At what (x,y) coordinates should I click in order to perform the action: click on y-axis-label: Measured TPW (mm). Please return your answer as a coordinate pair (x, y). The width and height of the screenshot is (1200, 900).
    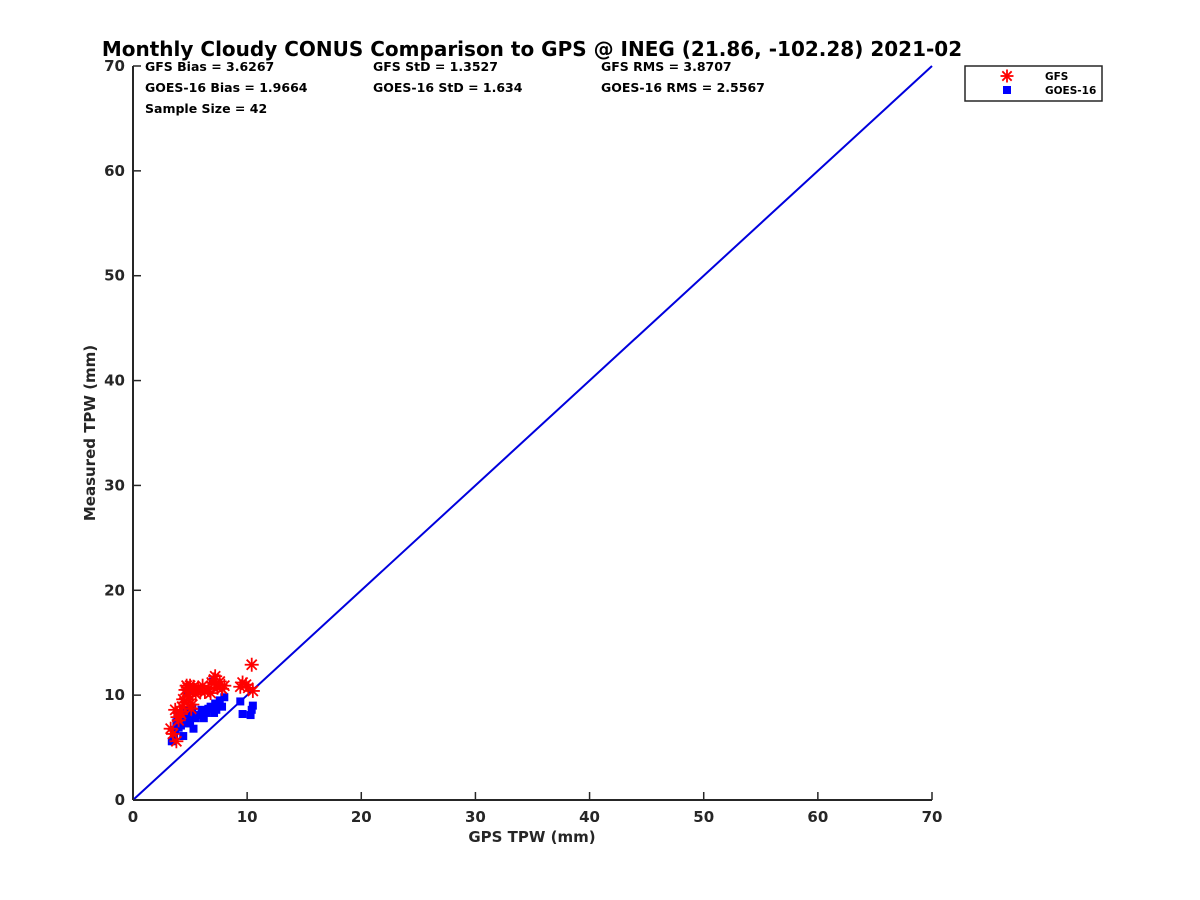
    Looking at the image, I should click on (90, 433).